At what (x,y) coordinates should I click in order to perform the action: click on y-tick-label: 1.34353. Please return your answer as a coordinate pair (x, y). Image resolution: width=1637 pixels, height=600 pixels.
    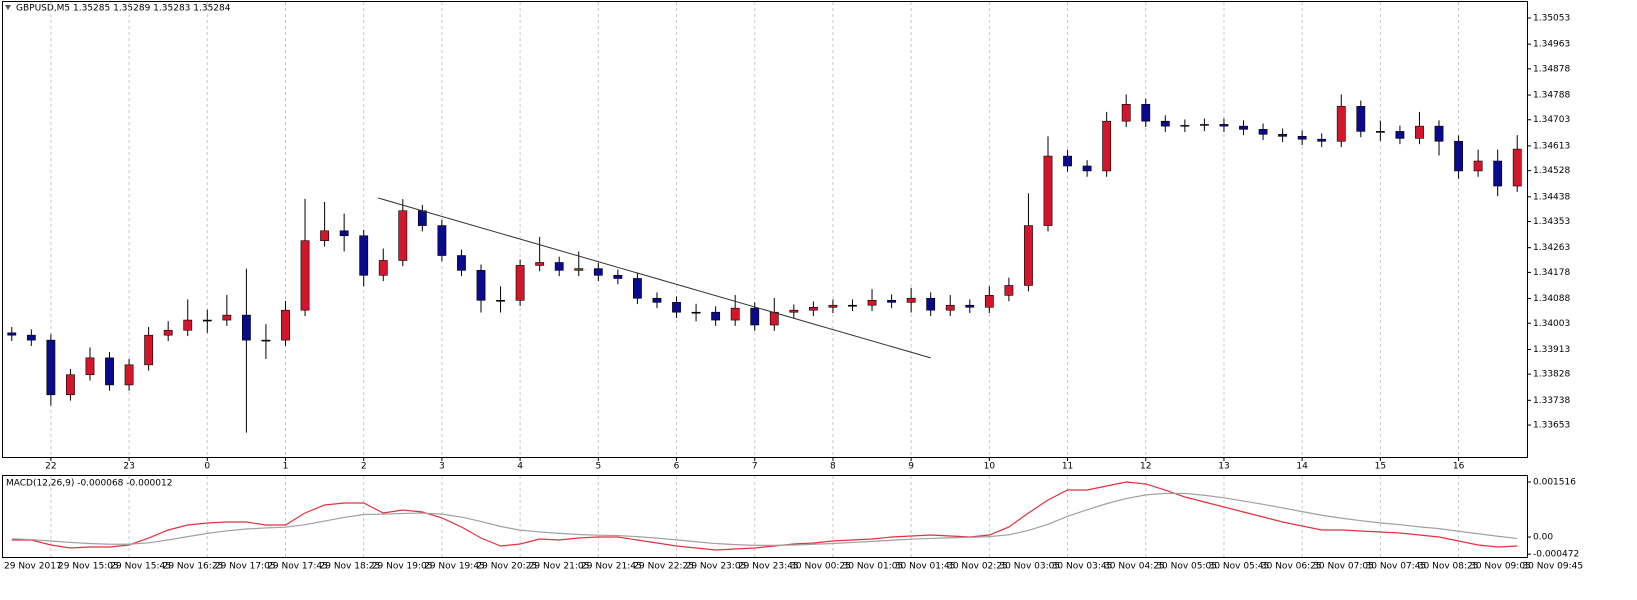
    Looking at the image, I should click on (1551, 222).